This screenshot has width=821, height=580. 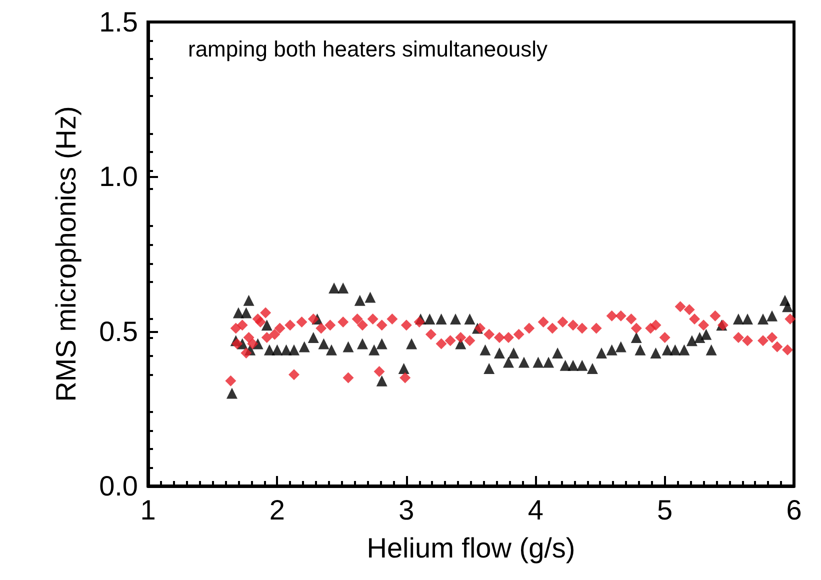 I want to click on y-tick-label: 1.0, so click(x=118, y=176).